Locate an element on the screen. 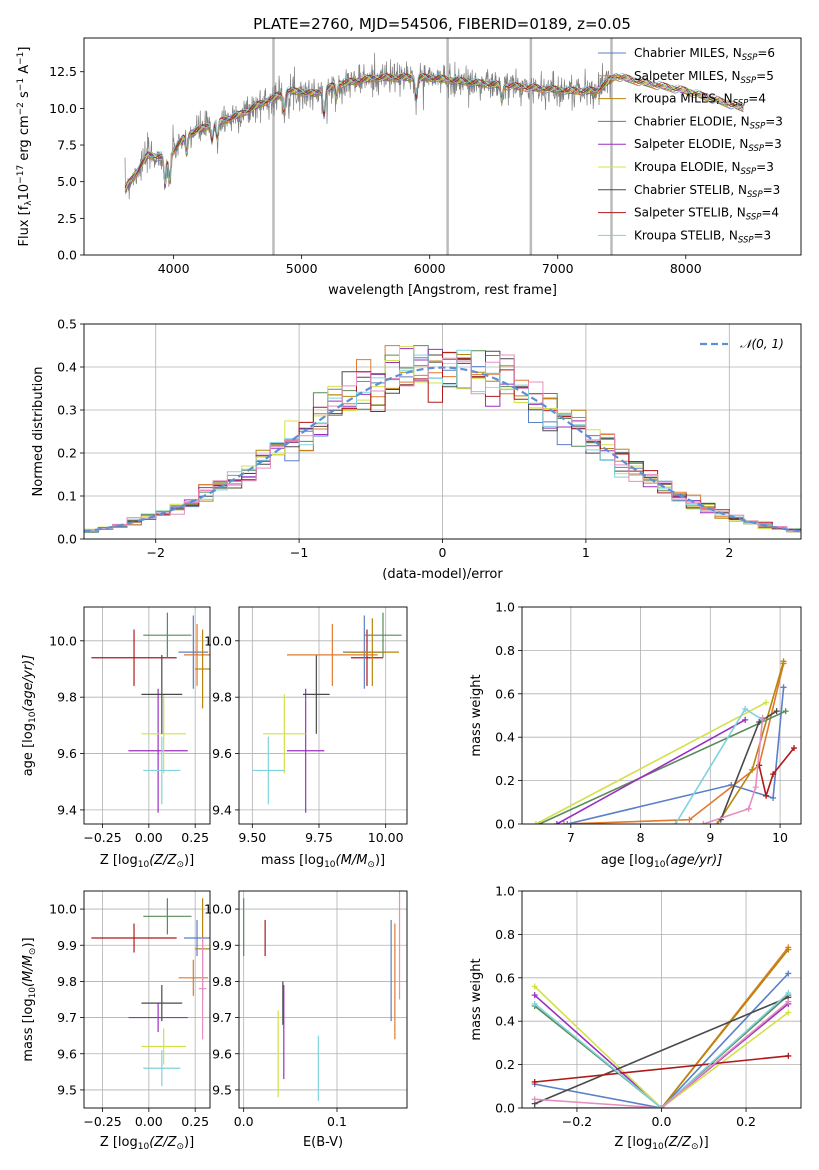  residual-legend-entry: 𝒩(0, 1) is located at coordinates (762, 344).